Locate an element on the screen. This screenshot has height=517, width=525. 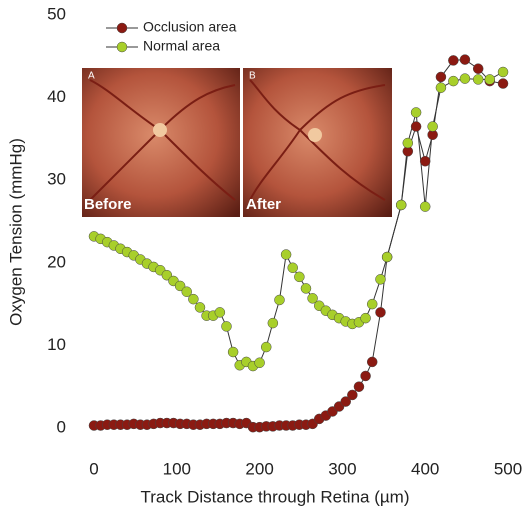
y-tick-label: 50 is located at coordinates (56, 13).